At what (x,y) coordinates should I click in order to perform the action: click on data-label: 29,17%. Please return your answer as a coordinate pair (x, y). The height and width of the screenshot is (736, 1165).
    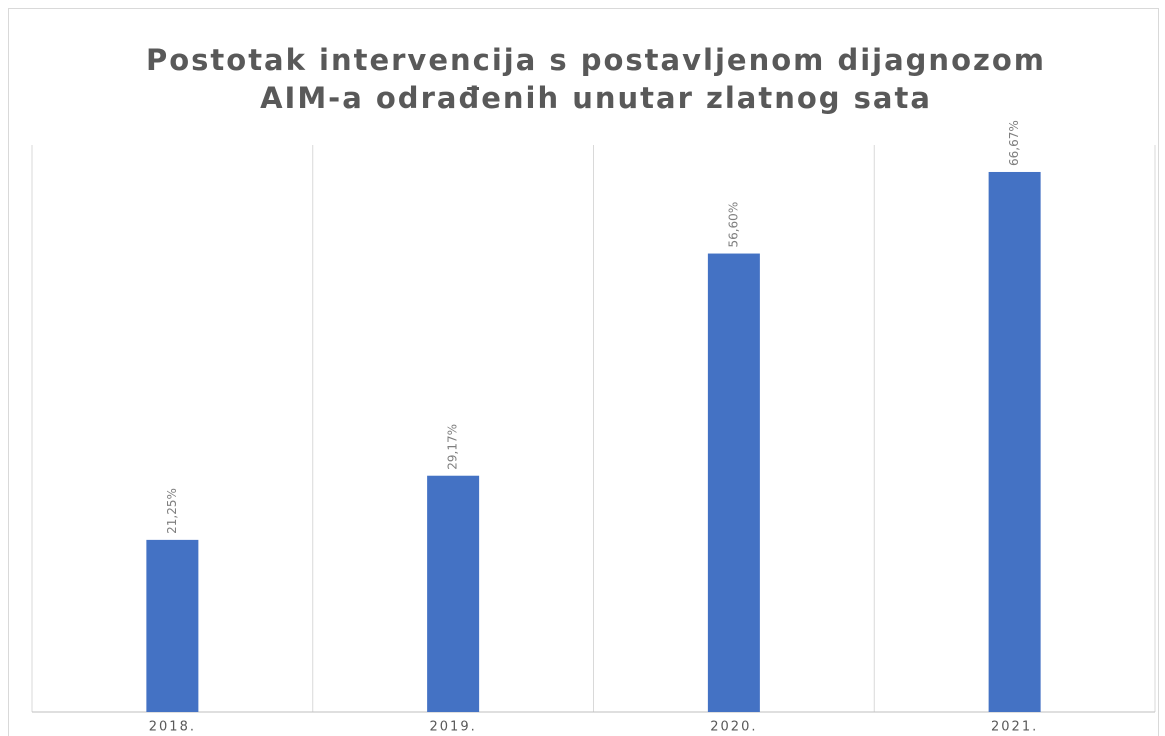
    Looking at the image, I should click on (453, 447).